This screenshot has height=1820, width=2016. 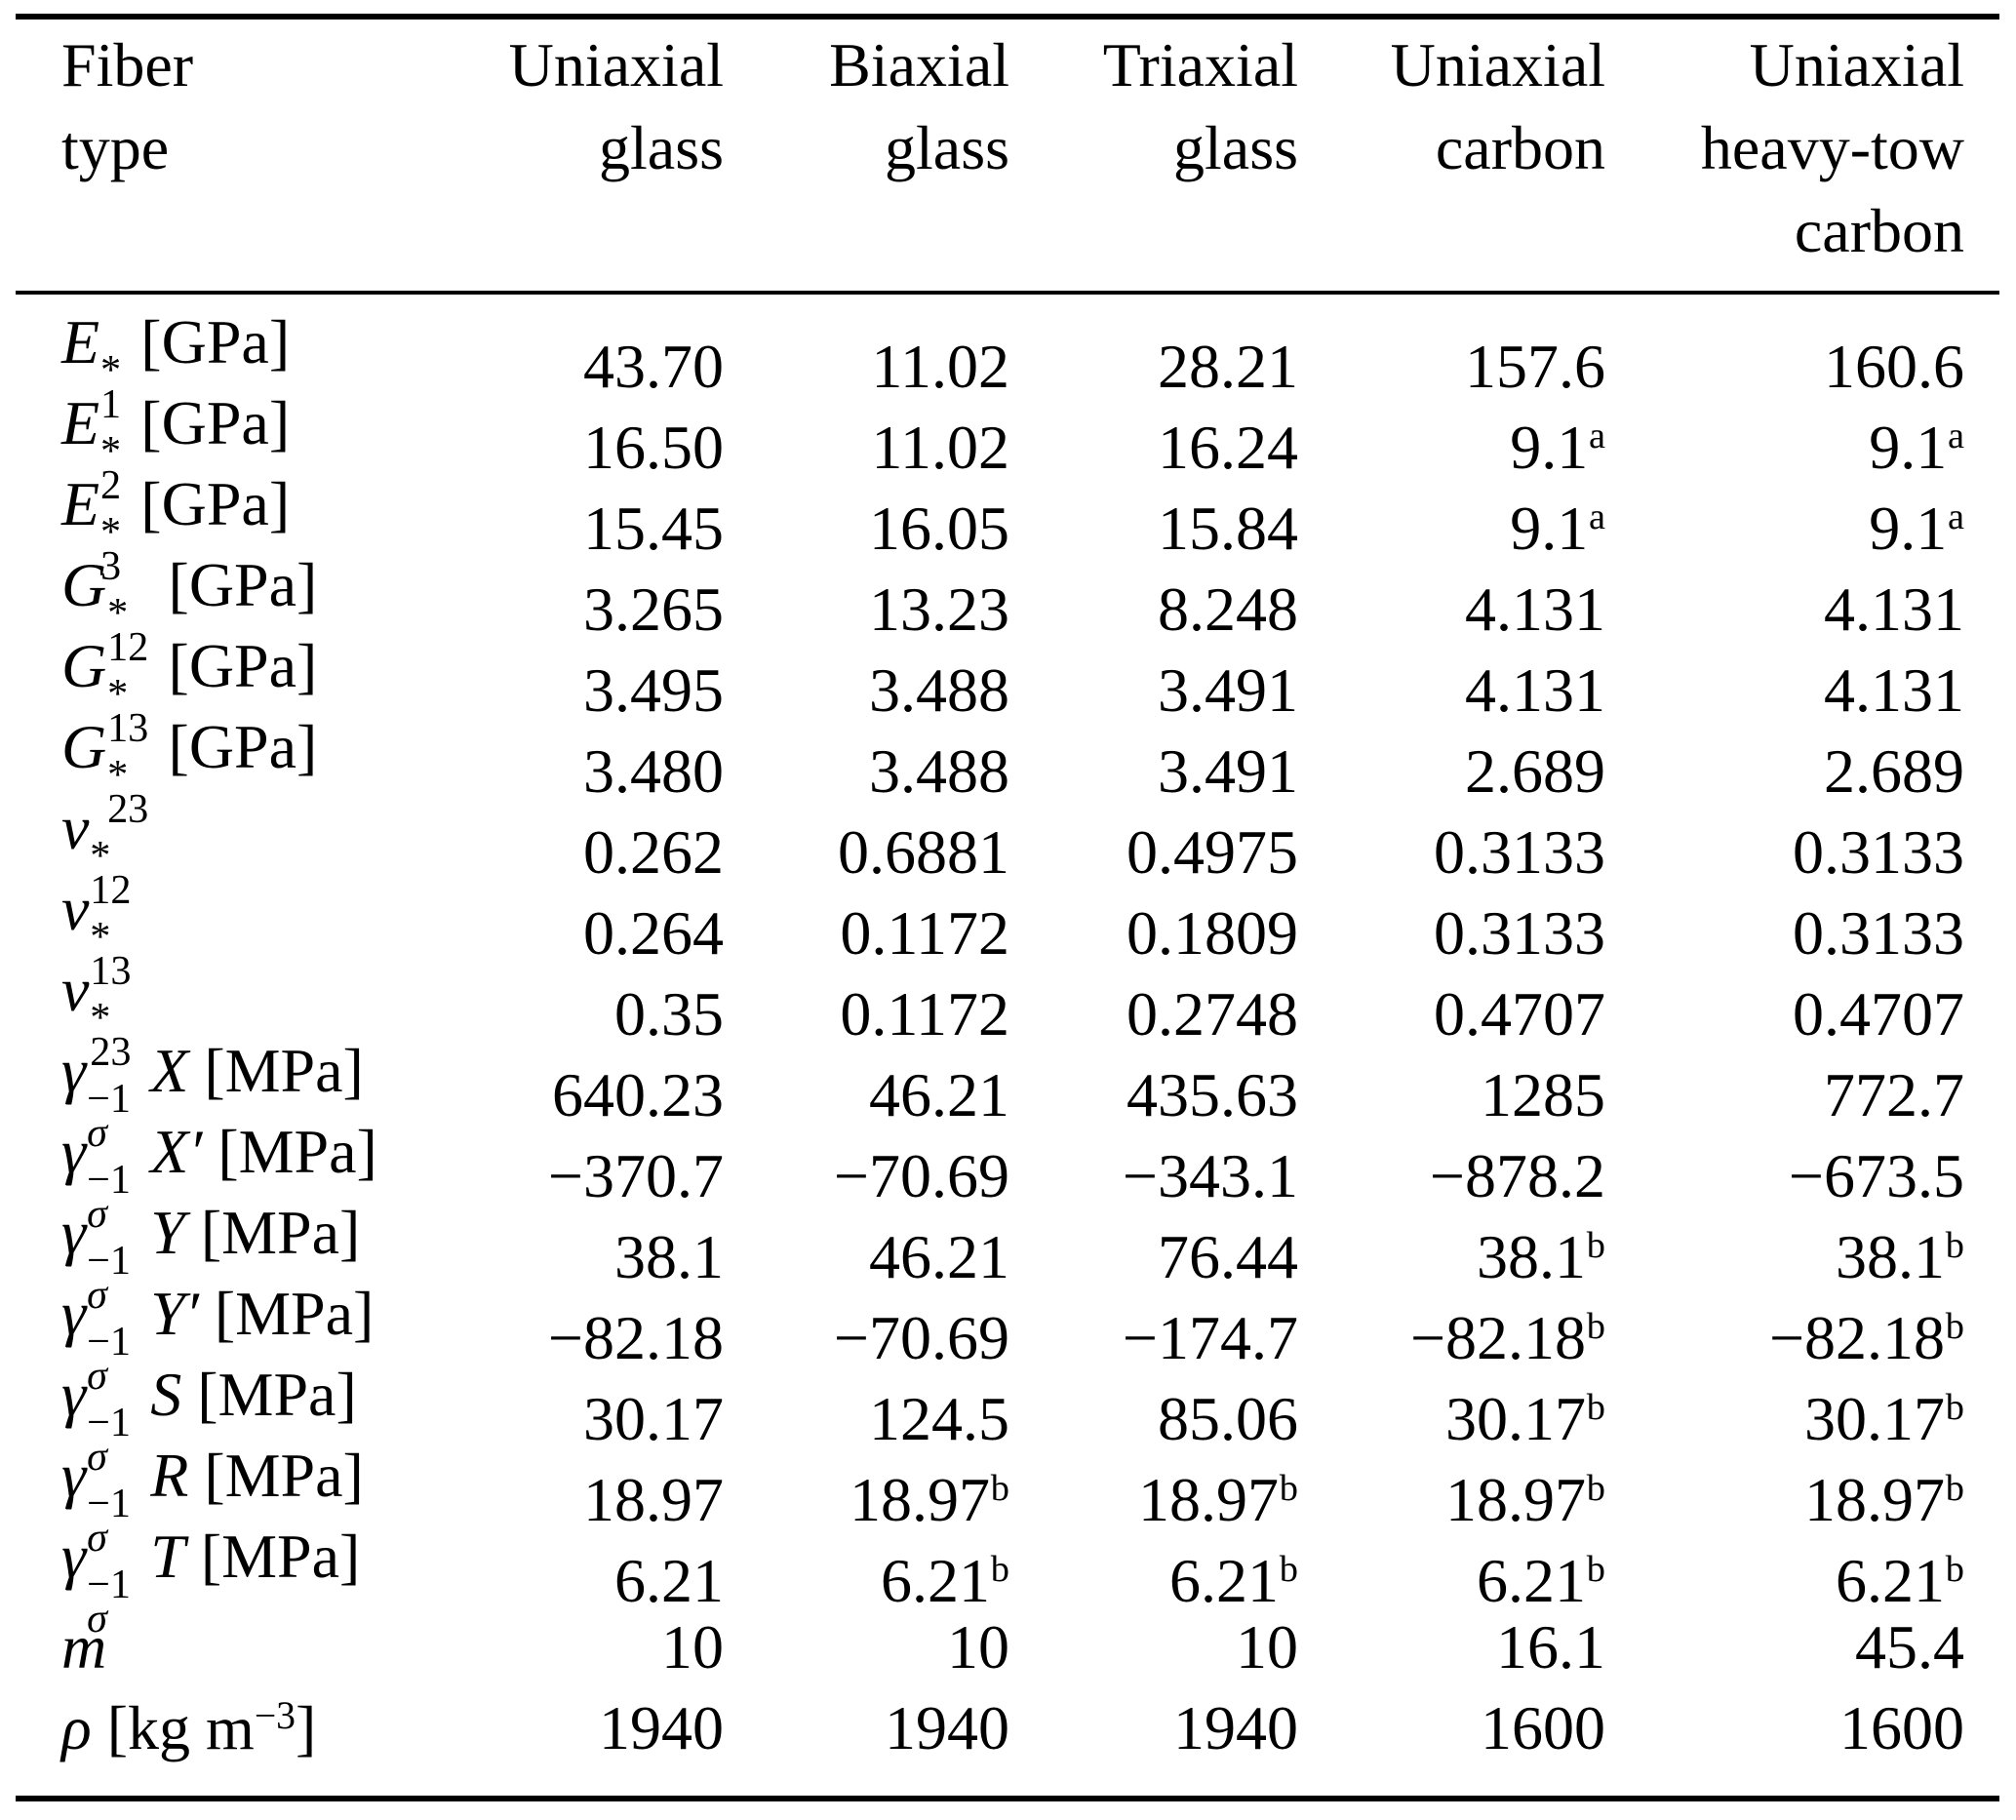 I want to click on header-line: carbon, so click(x=1520, y=147).